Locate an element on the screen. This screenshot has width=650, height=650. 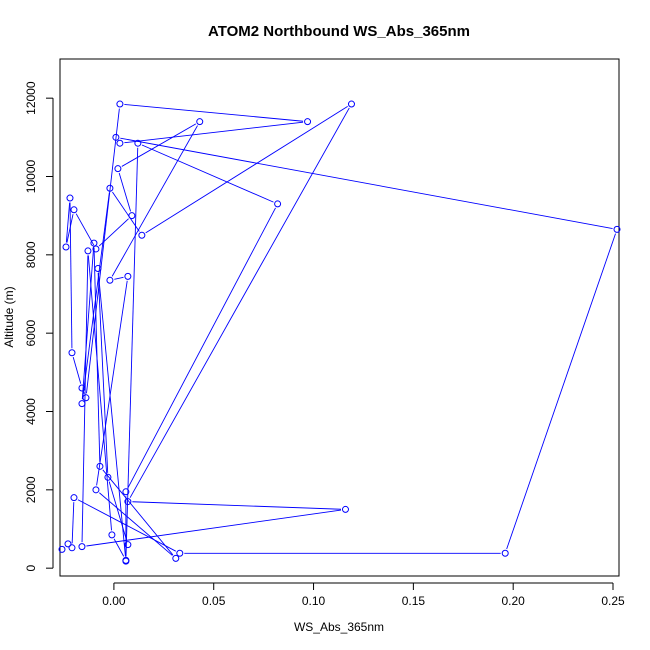
y-tick-label: 6000 is located at coordinates (31, 332).